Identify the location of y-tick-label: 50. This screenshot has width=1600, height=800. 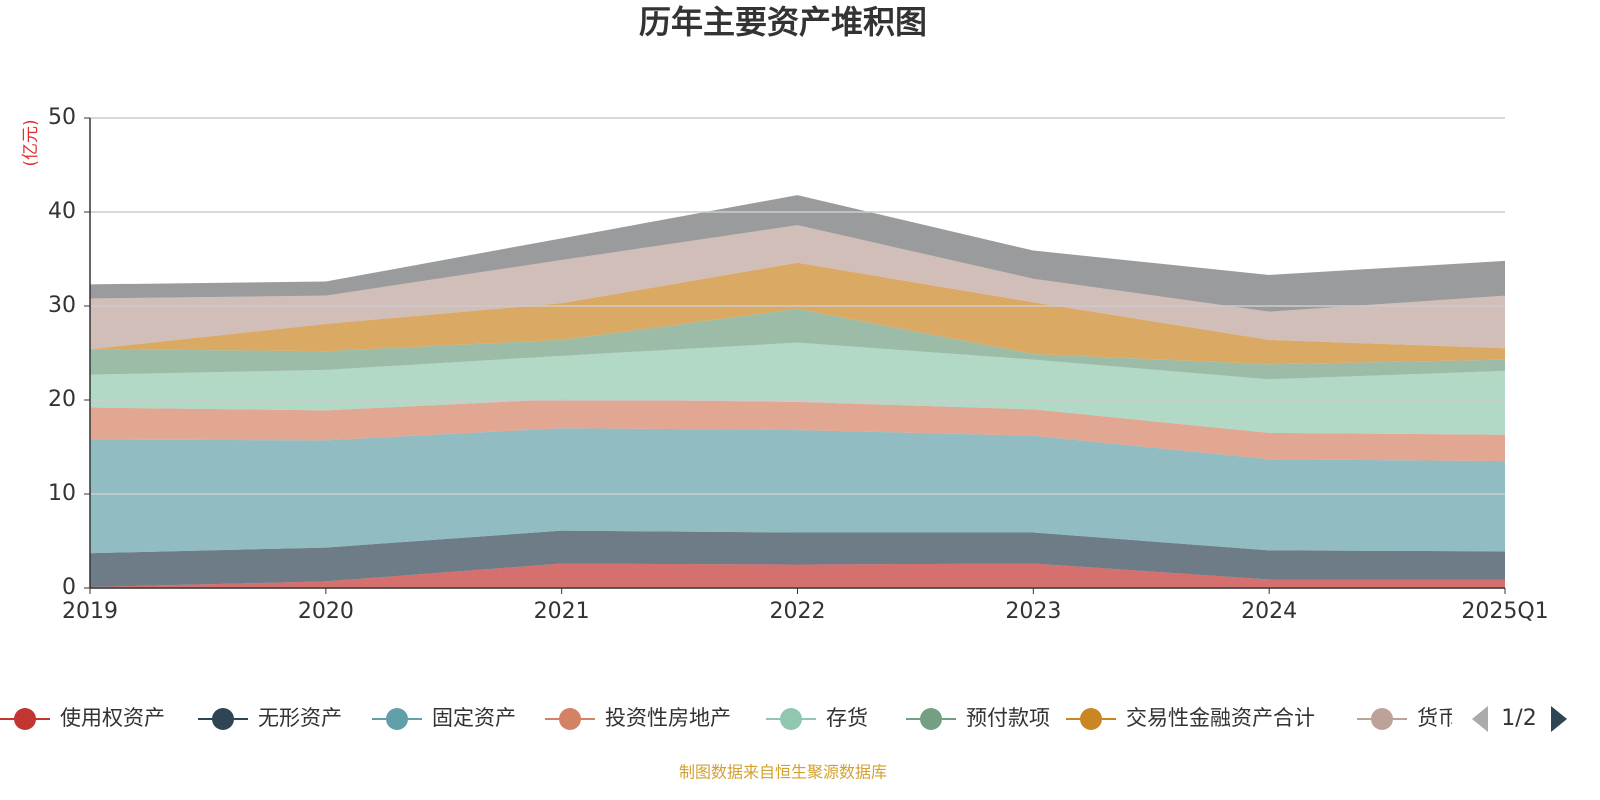
(62, 117).